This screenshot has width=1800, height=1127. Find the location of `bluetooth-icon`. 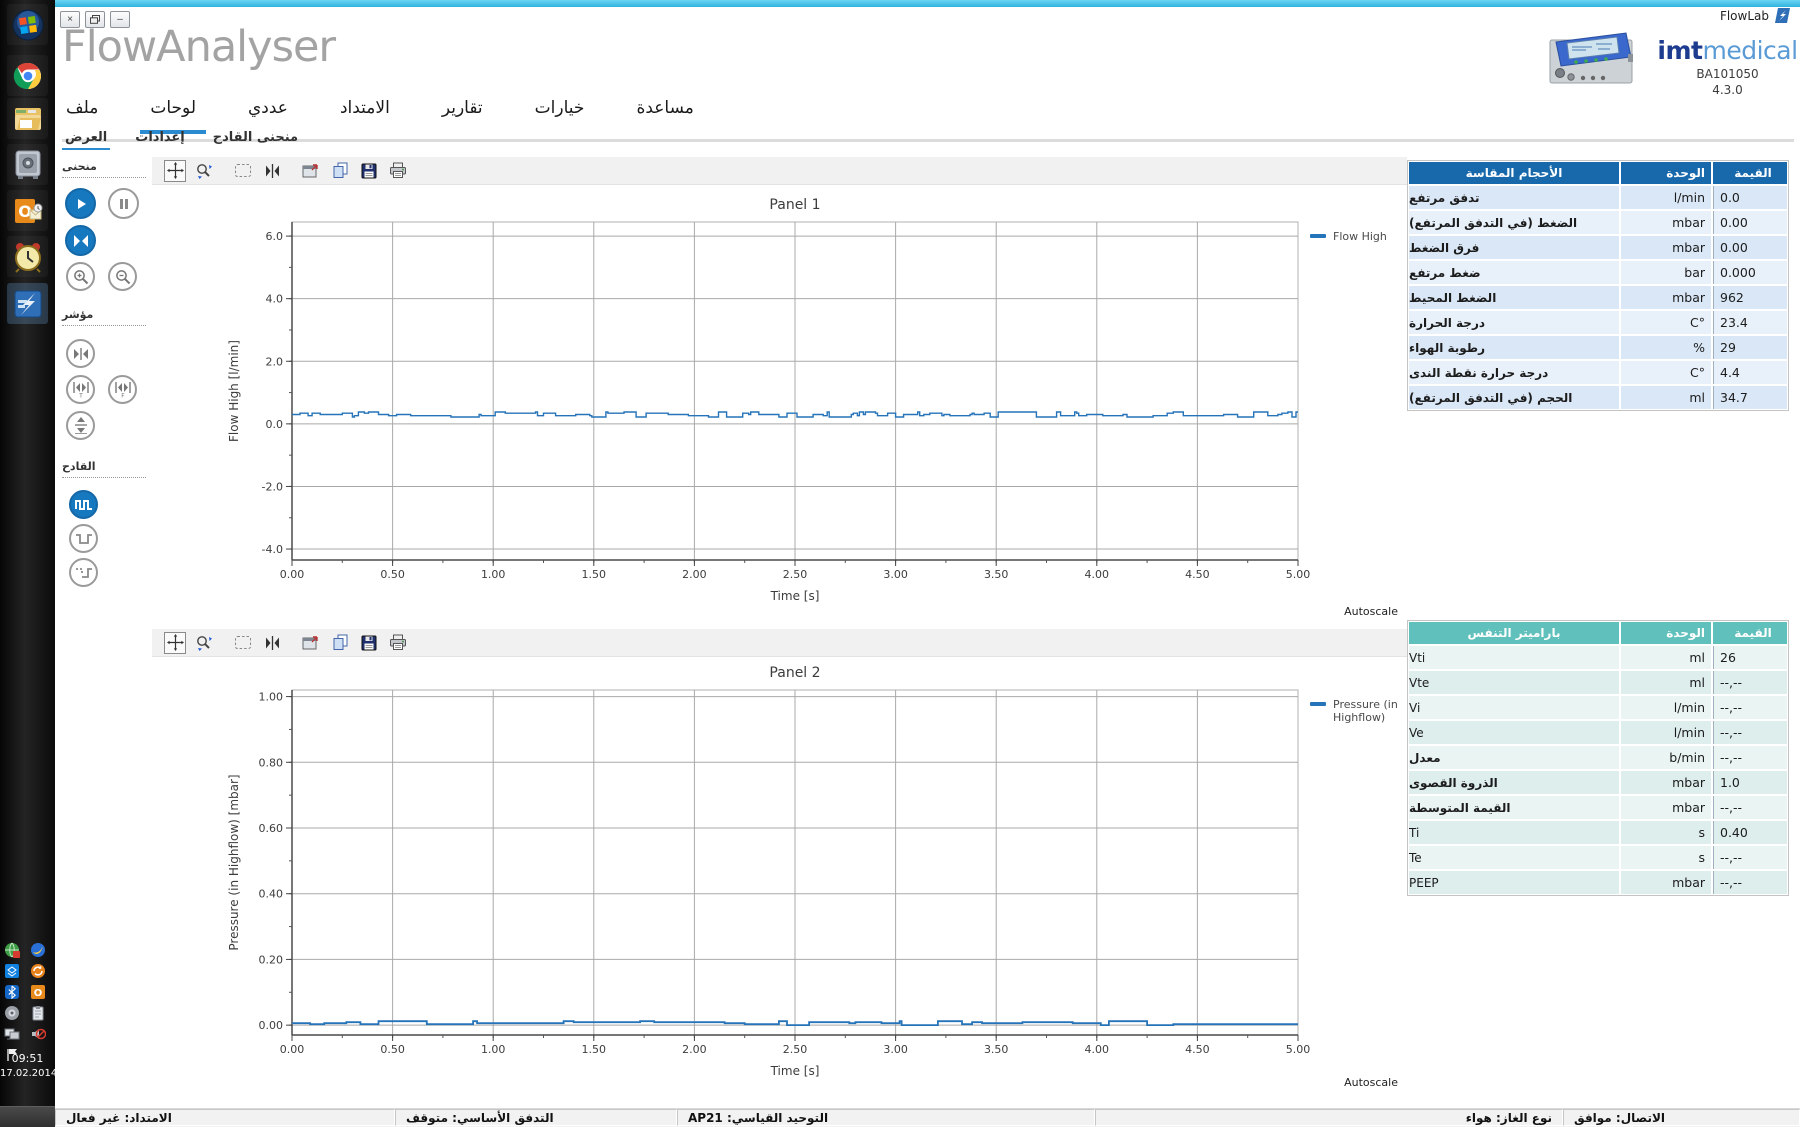

bluetooth-icon is located at coordinates (12, 991).